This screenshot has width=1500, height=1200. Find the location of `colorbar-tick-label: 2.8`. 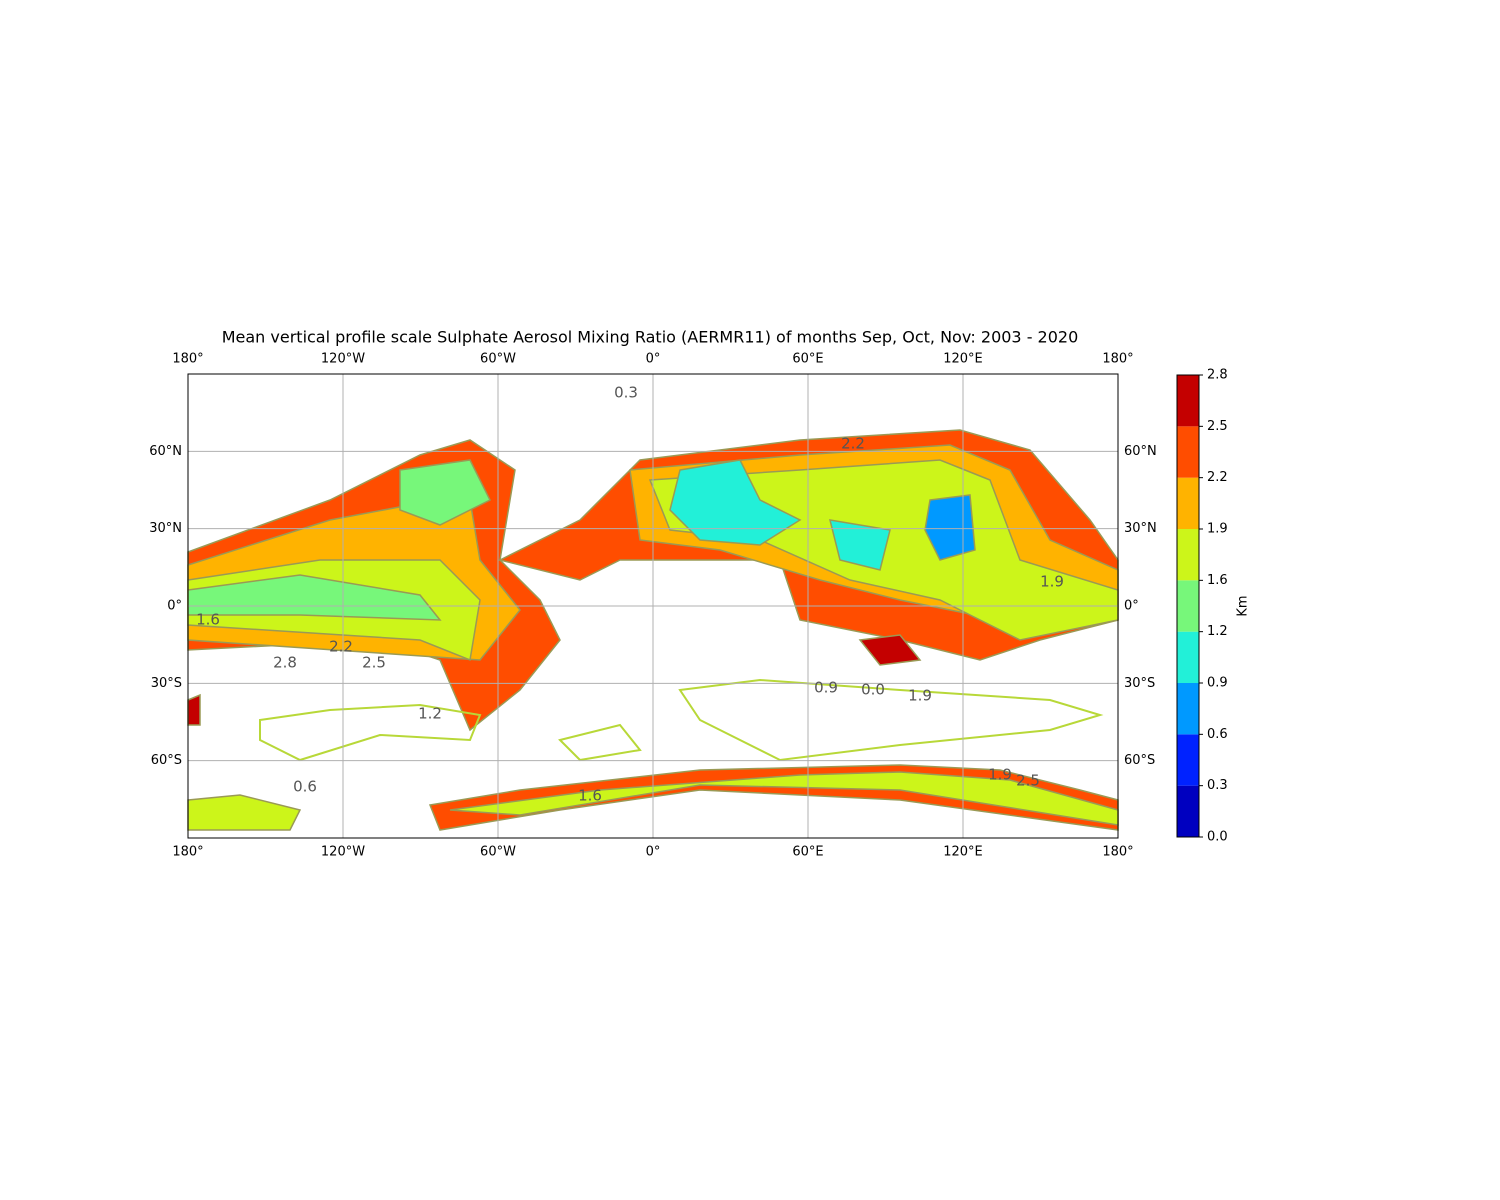

colorbar-tick-label: 2.8 is located at coordinates (1217, 375).